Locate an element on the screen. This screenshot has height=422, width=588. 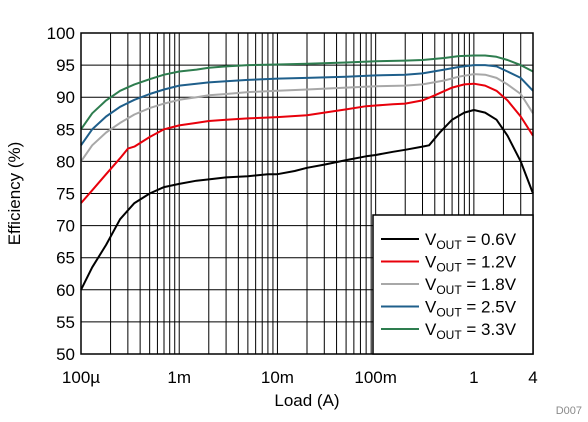
x-tick-label: 1 is located at coordinates (473, 377).